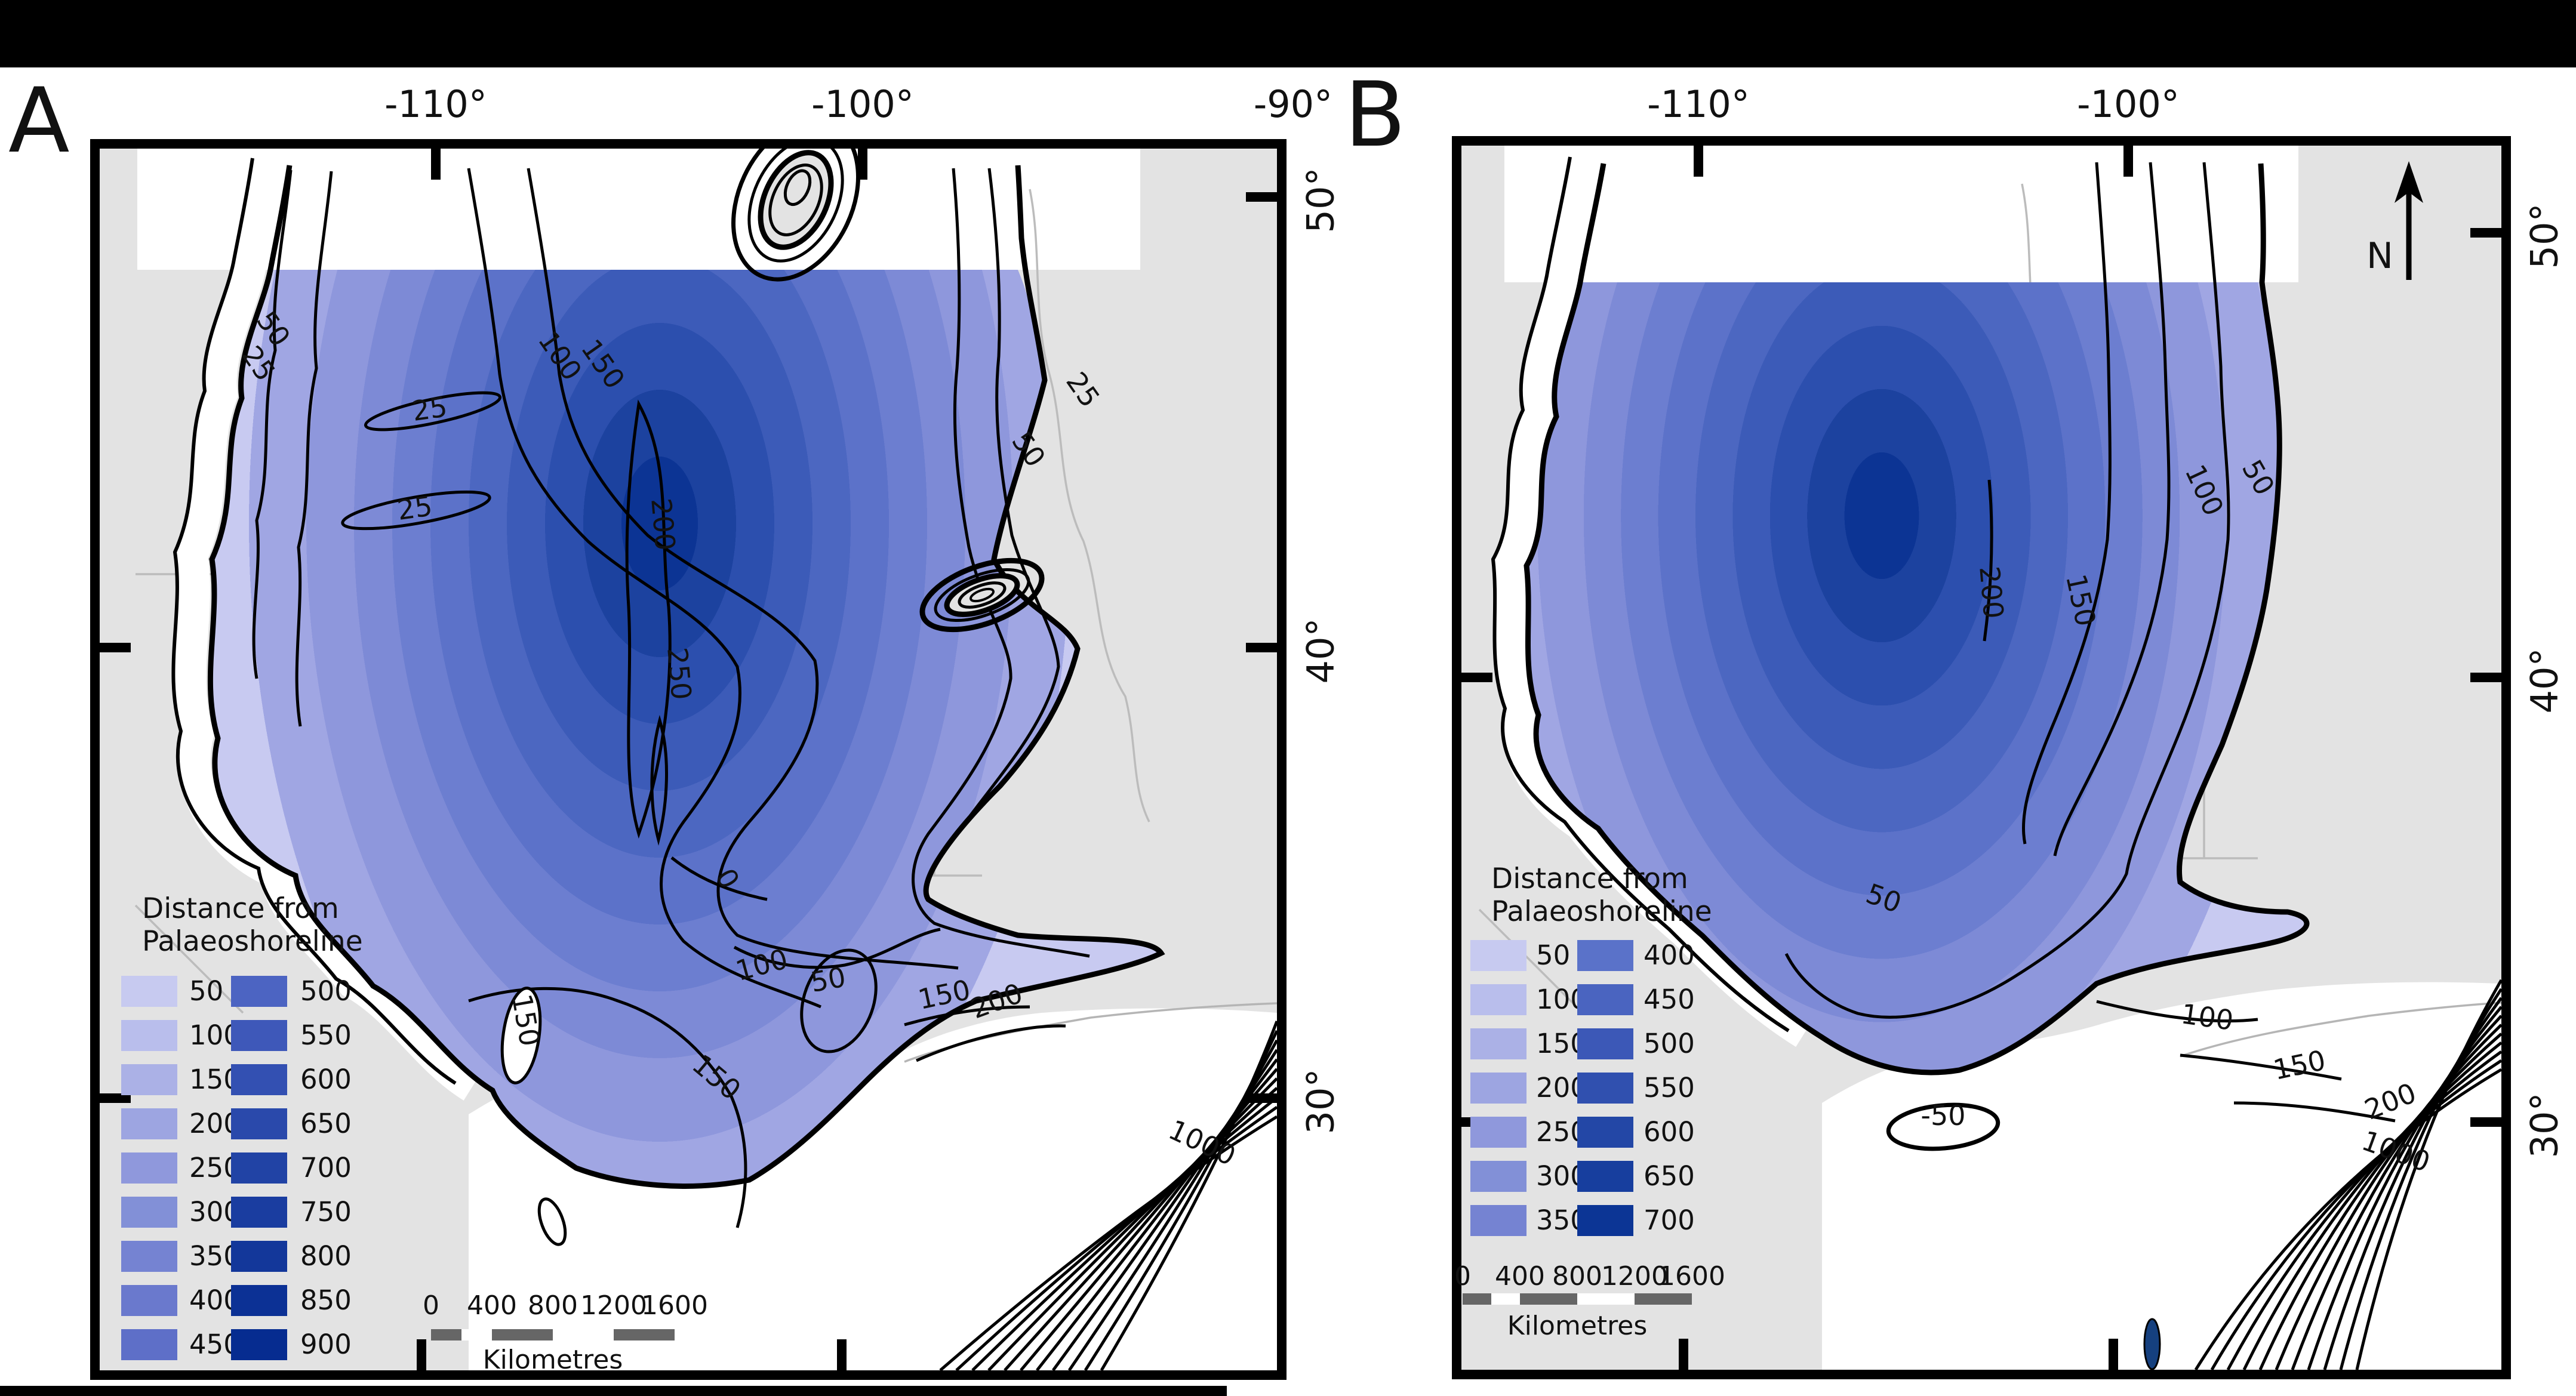 The width and height of the screenshot is (2576, 1396). What do you see at coordinates (1698, 104) in the screenshot?
I see `lon-label-b: -110°` at bounding box center [1698, 104].